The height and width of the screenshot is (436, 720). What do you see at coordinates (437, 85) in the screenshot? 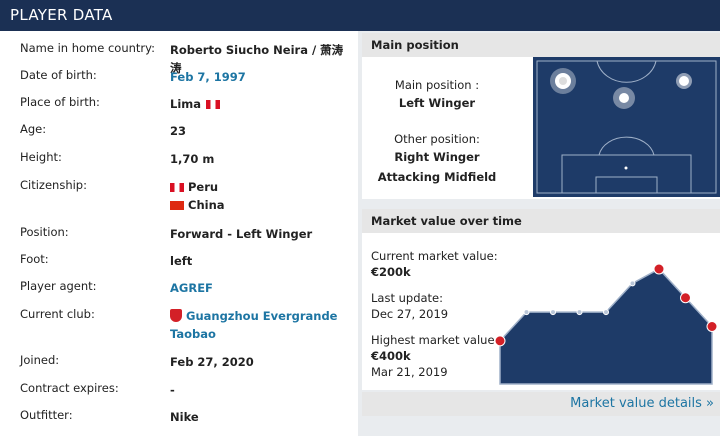
I see `main-position-label: Main position :` at bounding box center [437, 85].